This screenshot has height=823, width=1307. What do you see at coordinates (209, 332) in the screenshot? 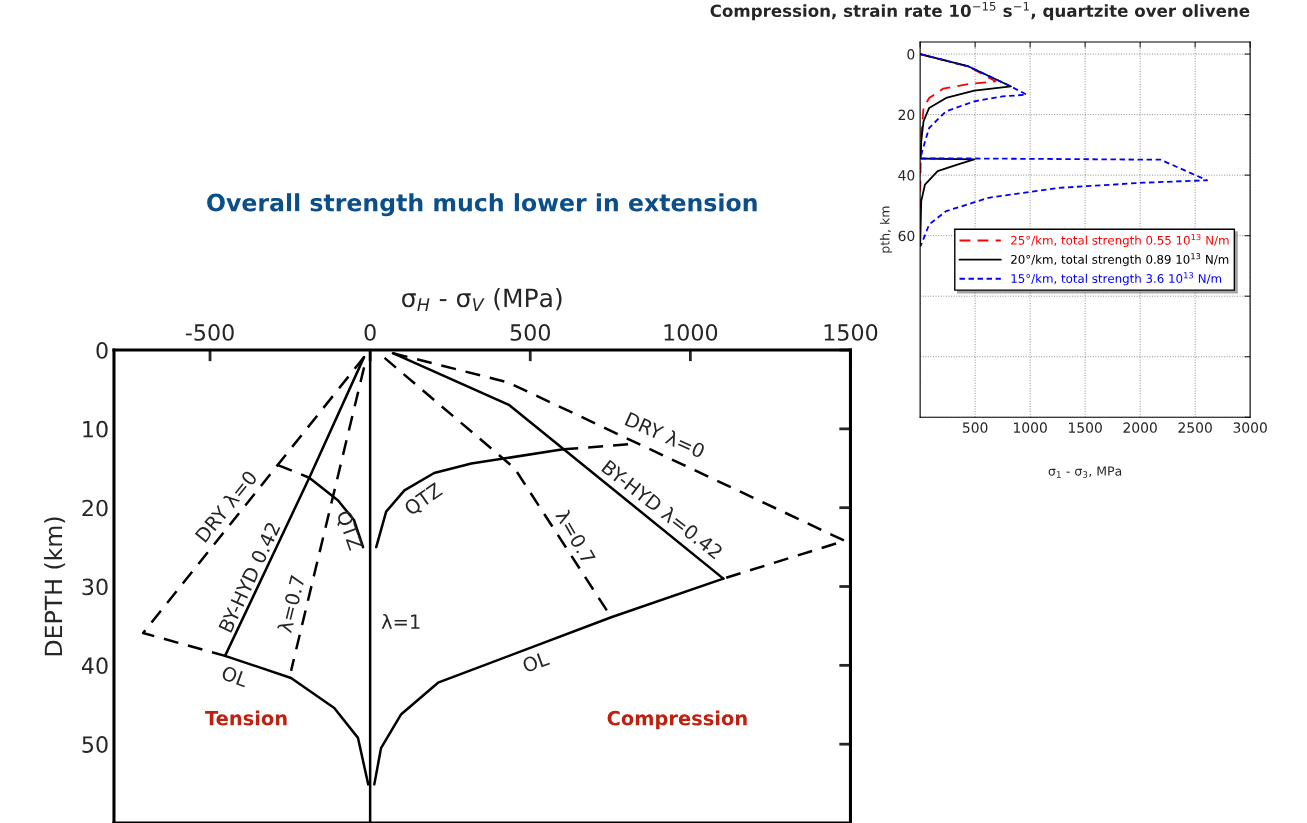
I see `x-tick-label: -500` at bounding box center [209, 332].